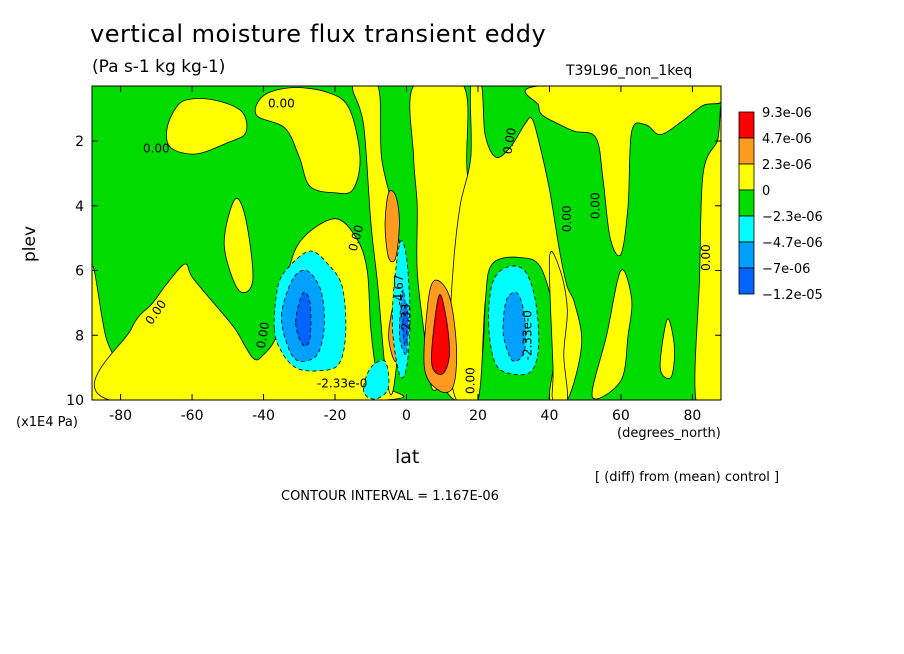  Describe the element at coordinates (787, 165) in the screenshot. I see `colorbar-label: 2.3e-06` at that location.